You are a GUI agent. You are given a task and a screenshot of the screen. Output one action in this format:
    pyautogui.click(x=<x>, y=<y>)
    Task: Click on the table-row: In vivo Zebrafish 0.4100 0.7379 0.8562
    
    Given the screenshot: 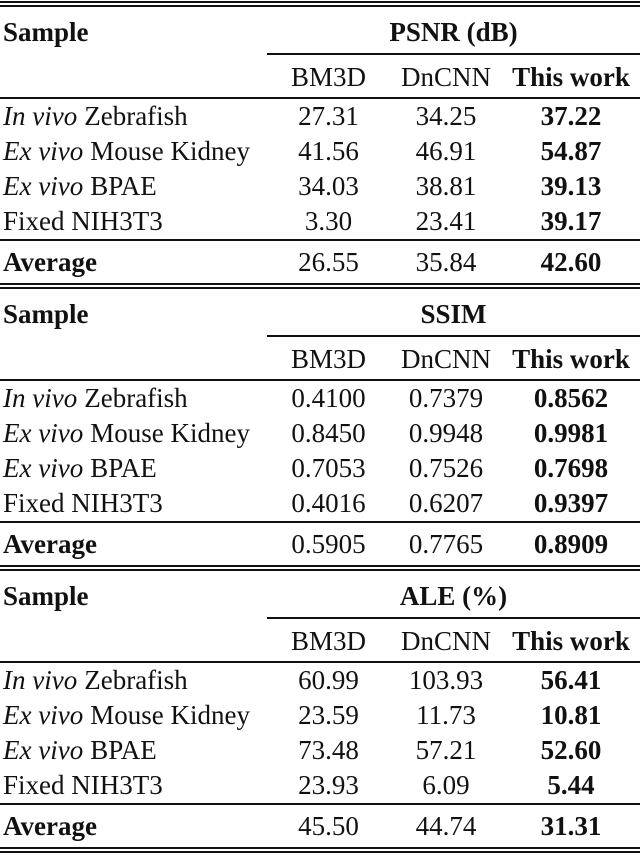 What is the action you would take?
    pyautogui.click(x=320, y=398)
    